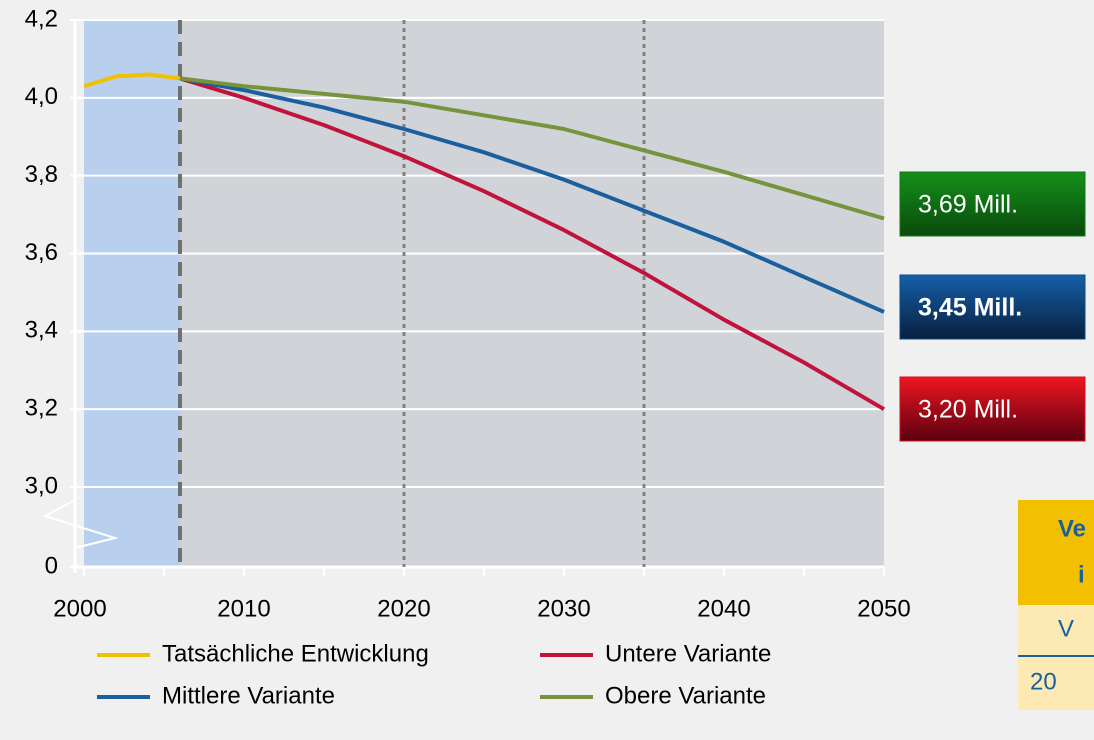 Image resolution: width=1094 pixels, height=740 pixels. I want to click on x-tick-label: 2000, so click(79, 608).